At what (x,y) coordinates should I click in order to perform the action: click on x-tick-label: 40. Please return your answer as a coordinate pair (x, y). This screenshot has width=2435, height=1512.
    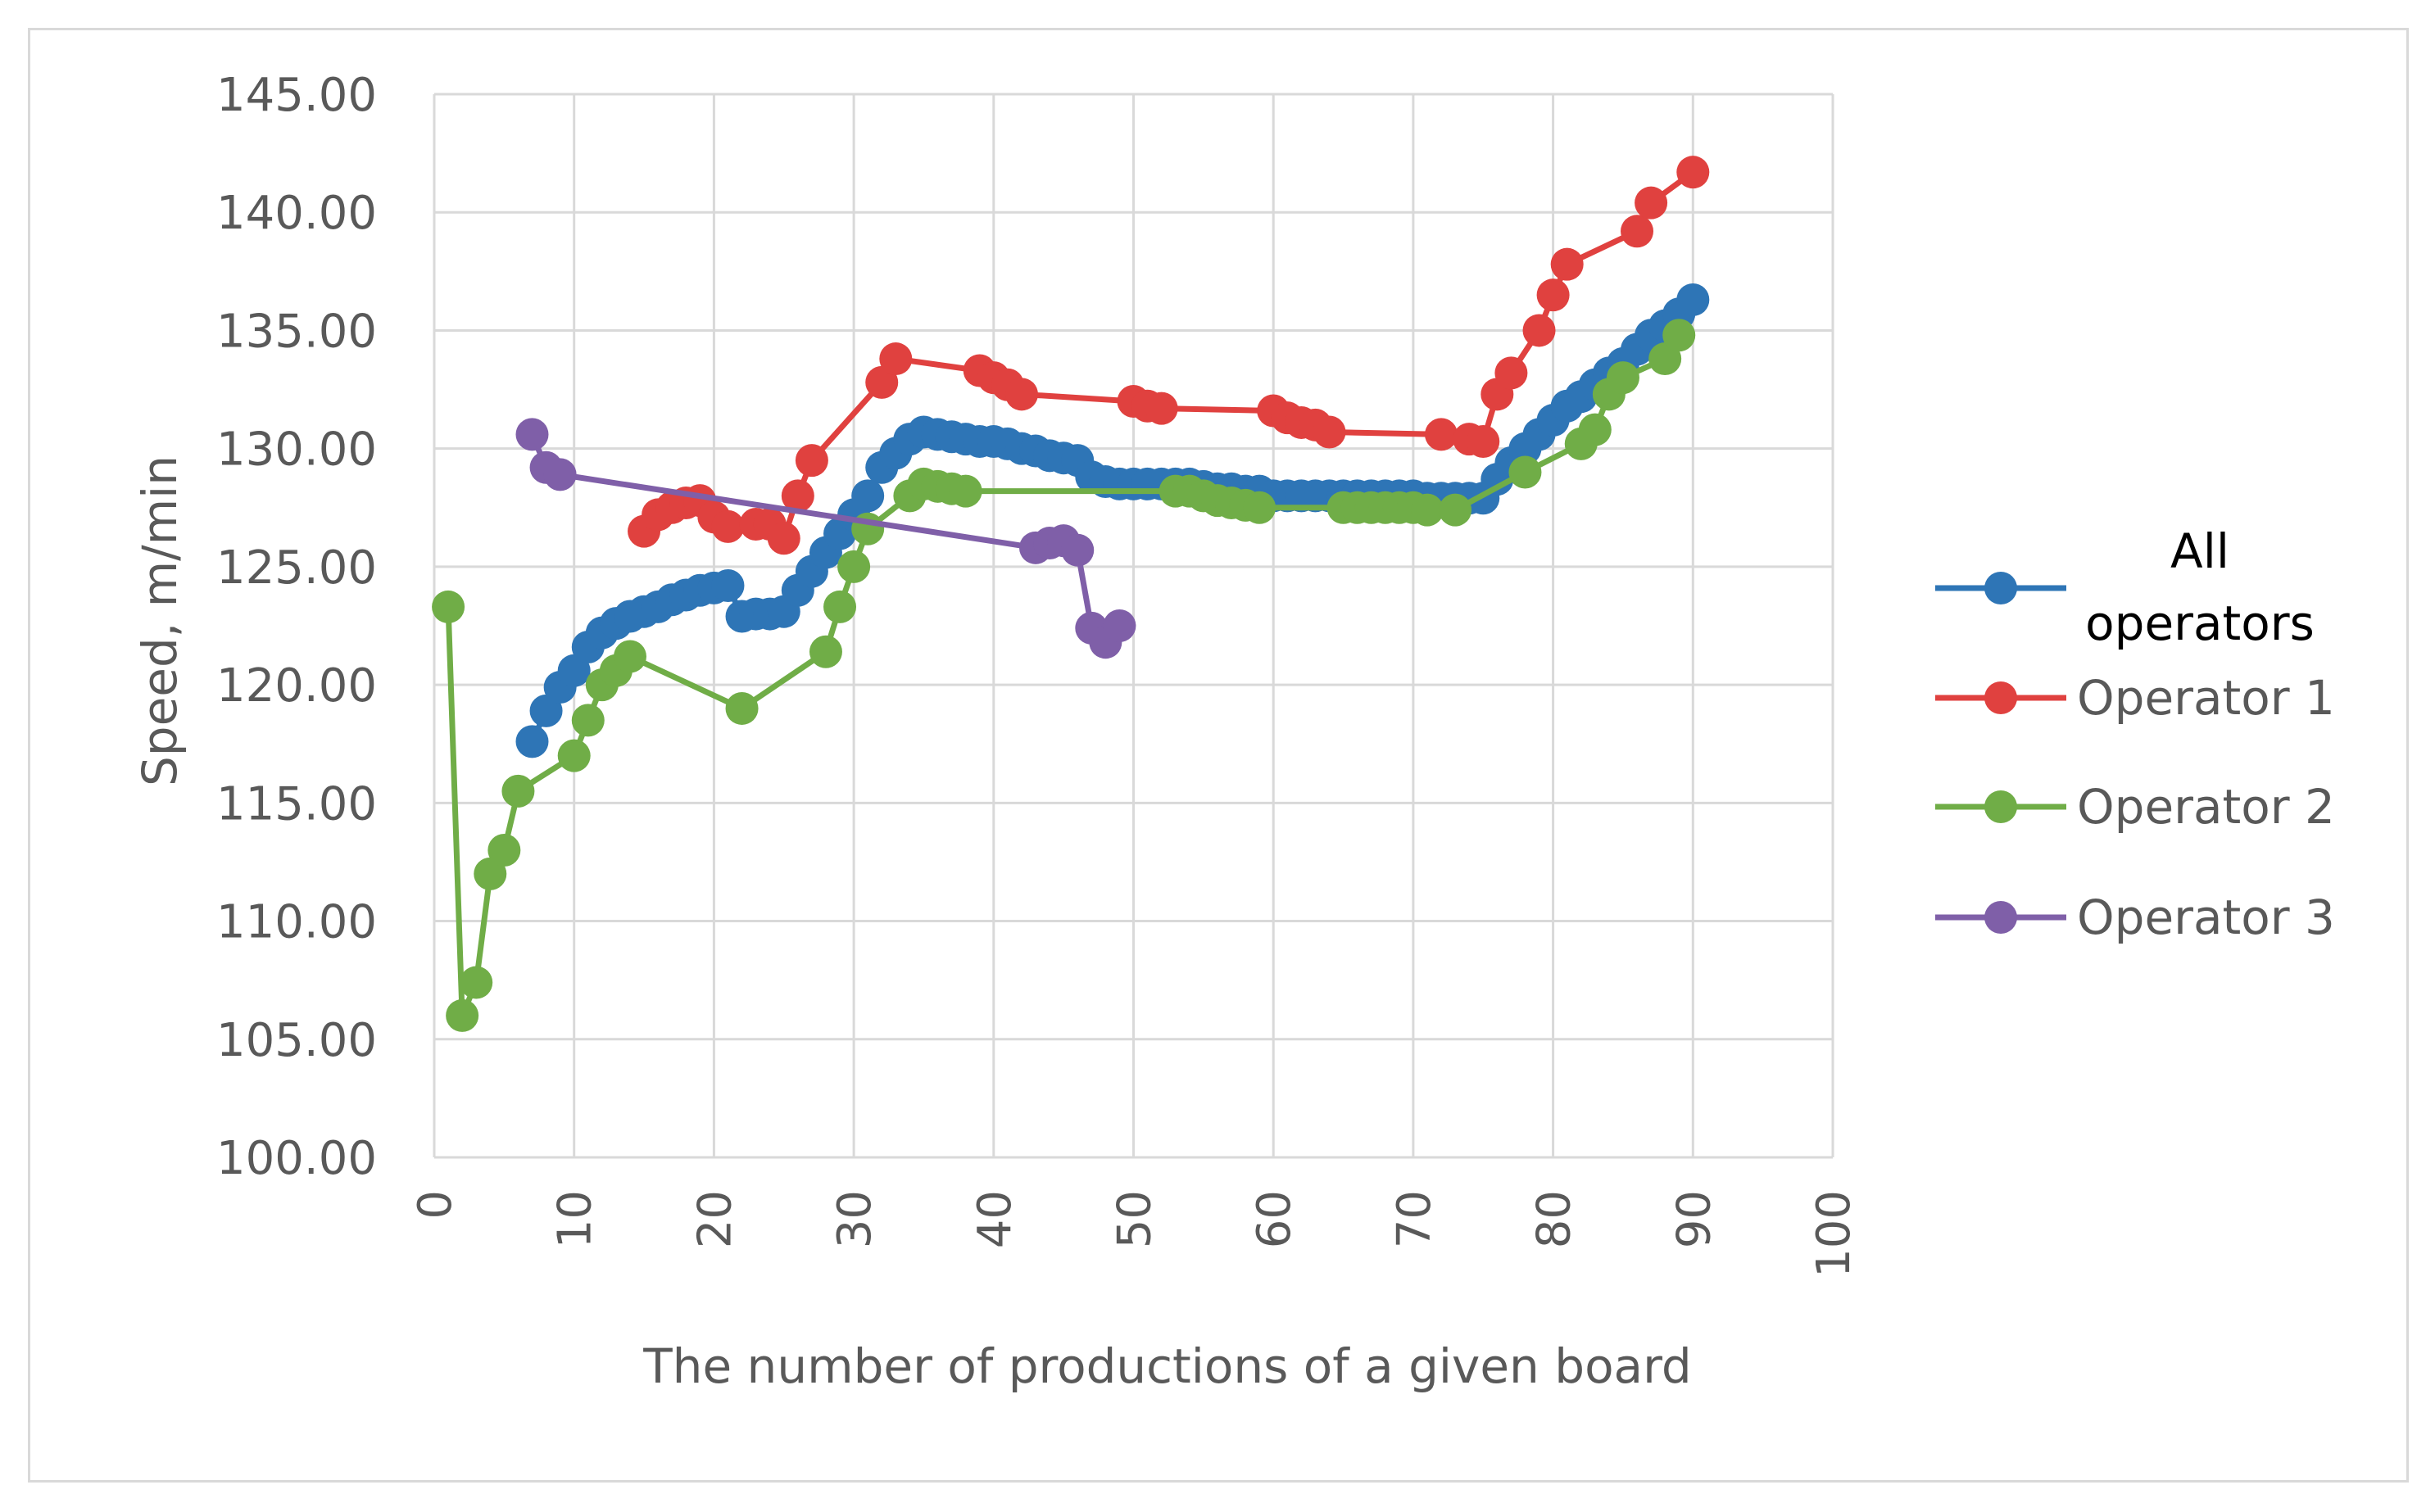
    Looking at the image, I should click on (995, 1219).